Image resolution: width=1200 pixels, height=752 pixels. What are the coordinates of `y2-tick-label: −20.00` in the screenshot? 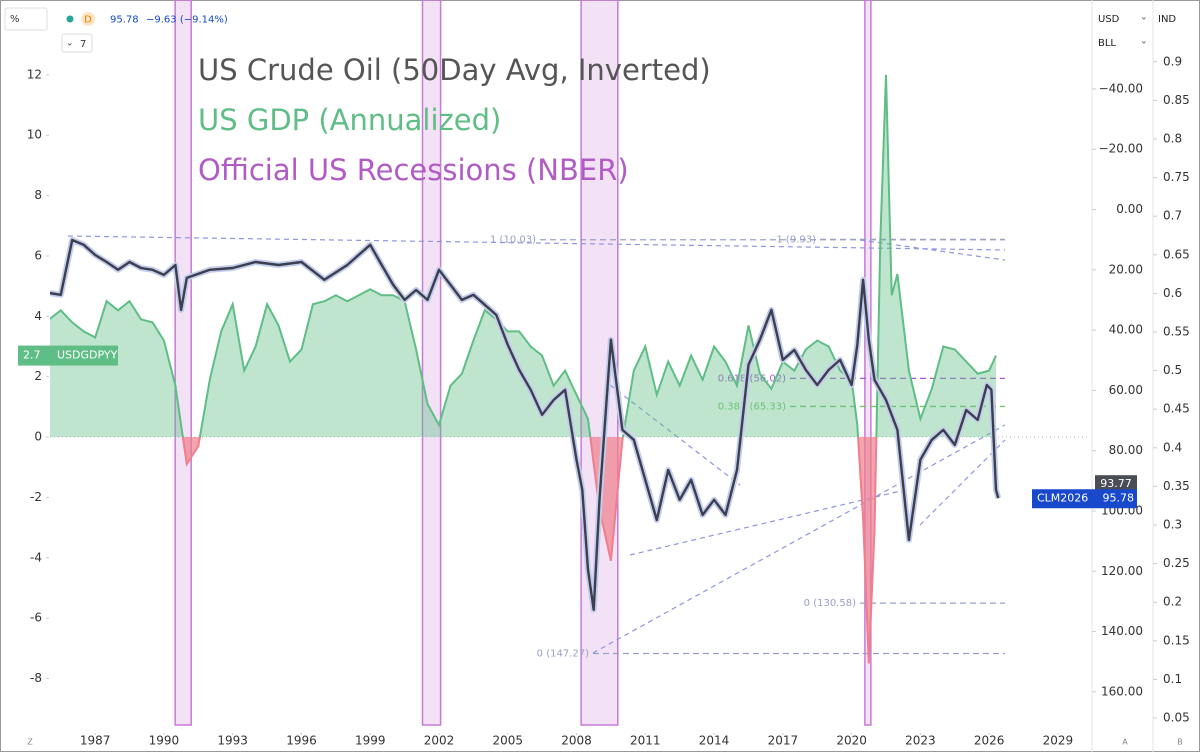 It's located at (1121, 149).